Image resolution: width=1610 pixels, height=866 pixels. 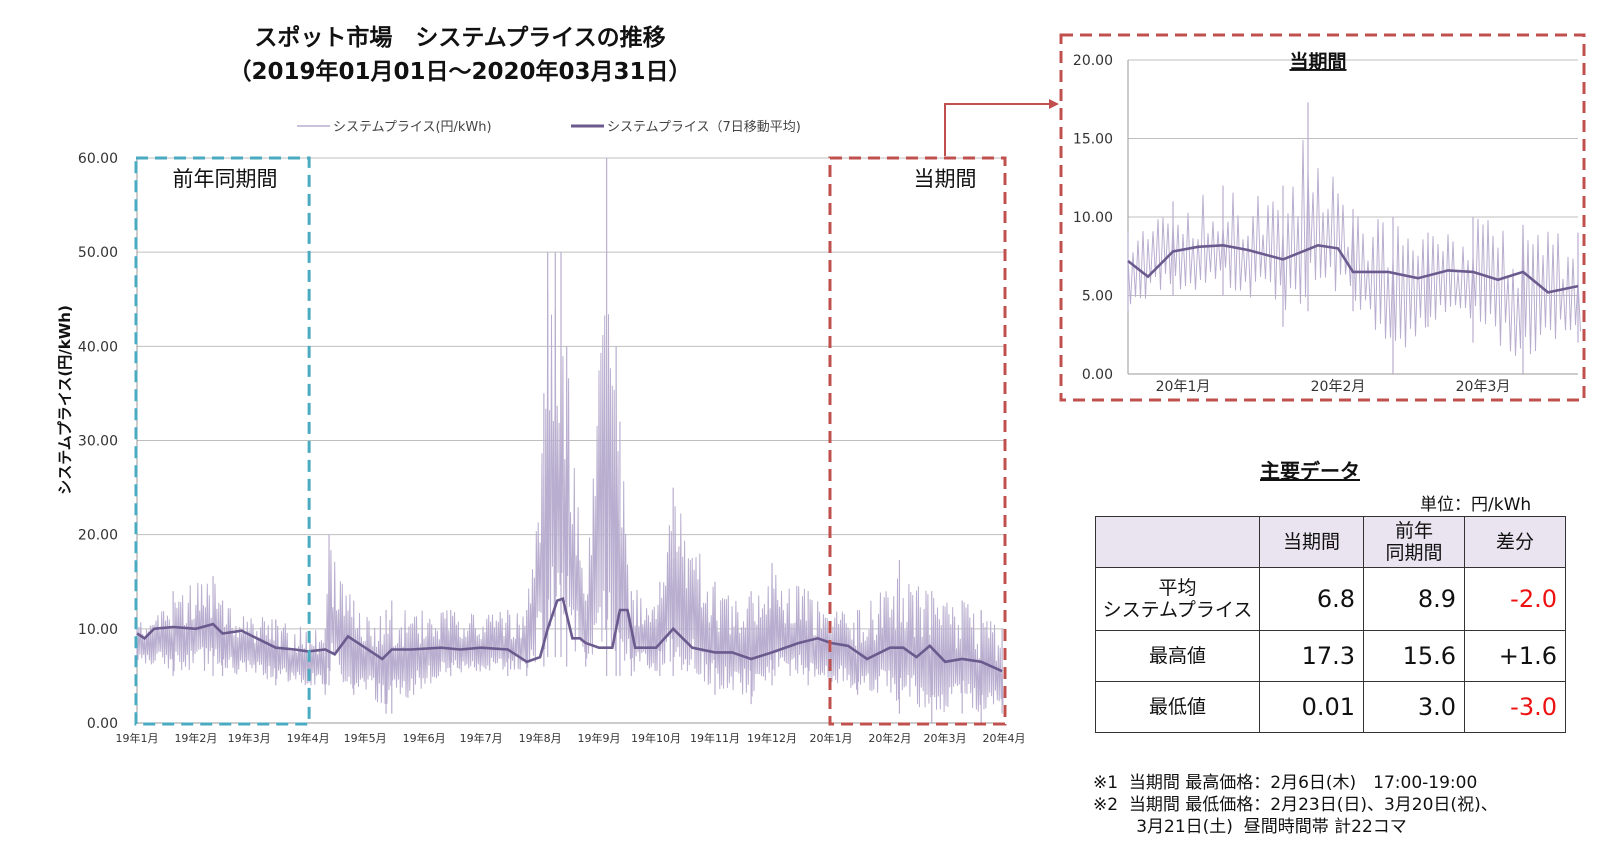 What do you see at coordinates (460, 72) in the screenshot?
I see `chart-subtitle-period: （2019年01月01日～2020年03月31日）` at bounding box center [460, 72].